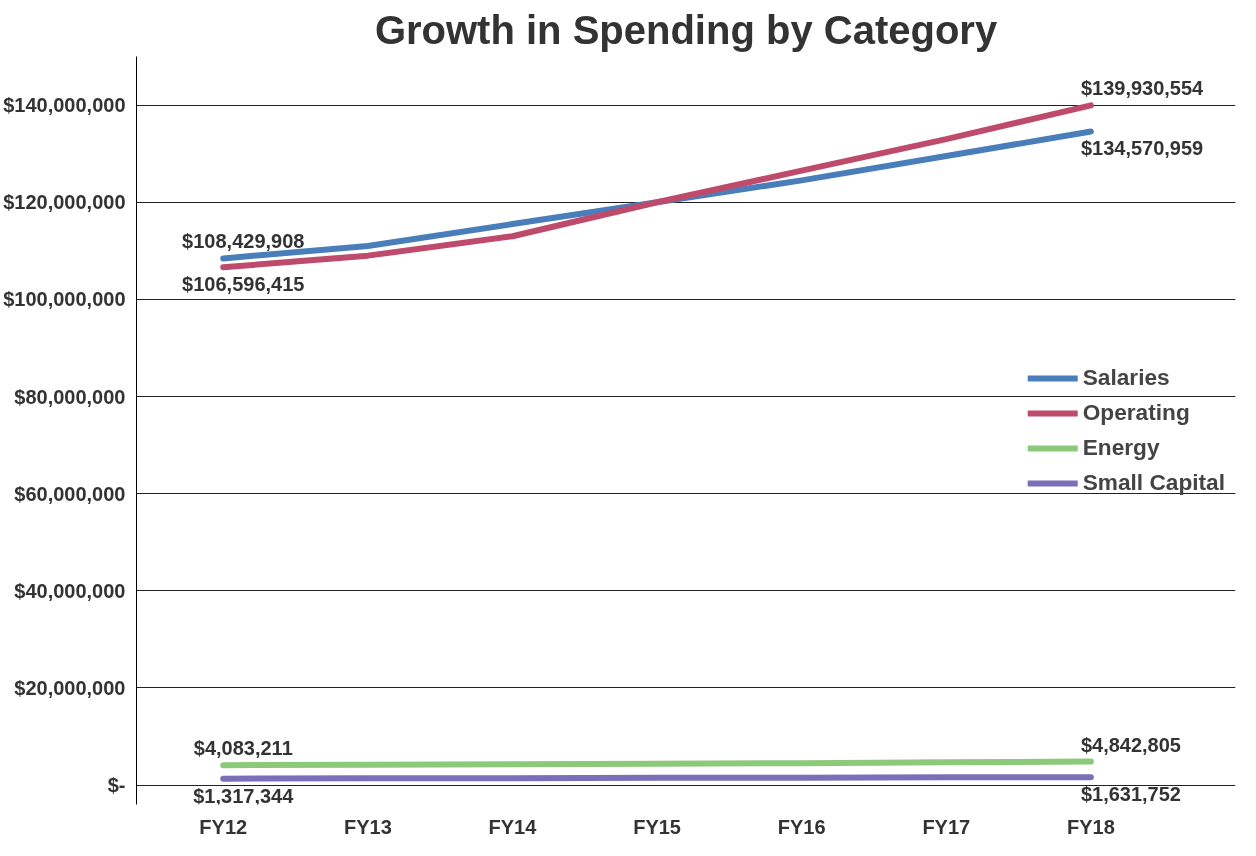  Describe the element at coordinates (64, 105) in the screenshot. I see `y-tick-label: $140,000,000` at that location.